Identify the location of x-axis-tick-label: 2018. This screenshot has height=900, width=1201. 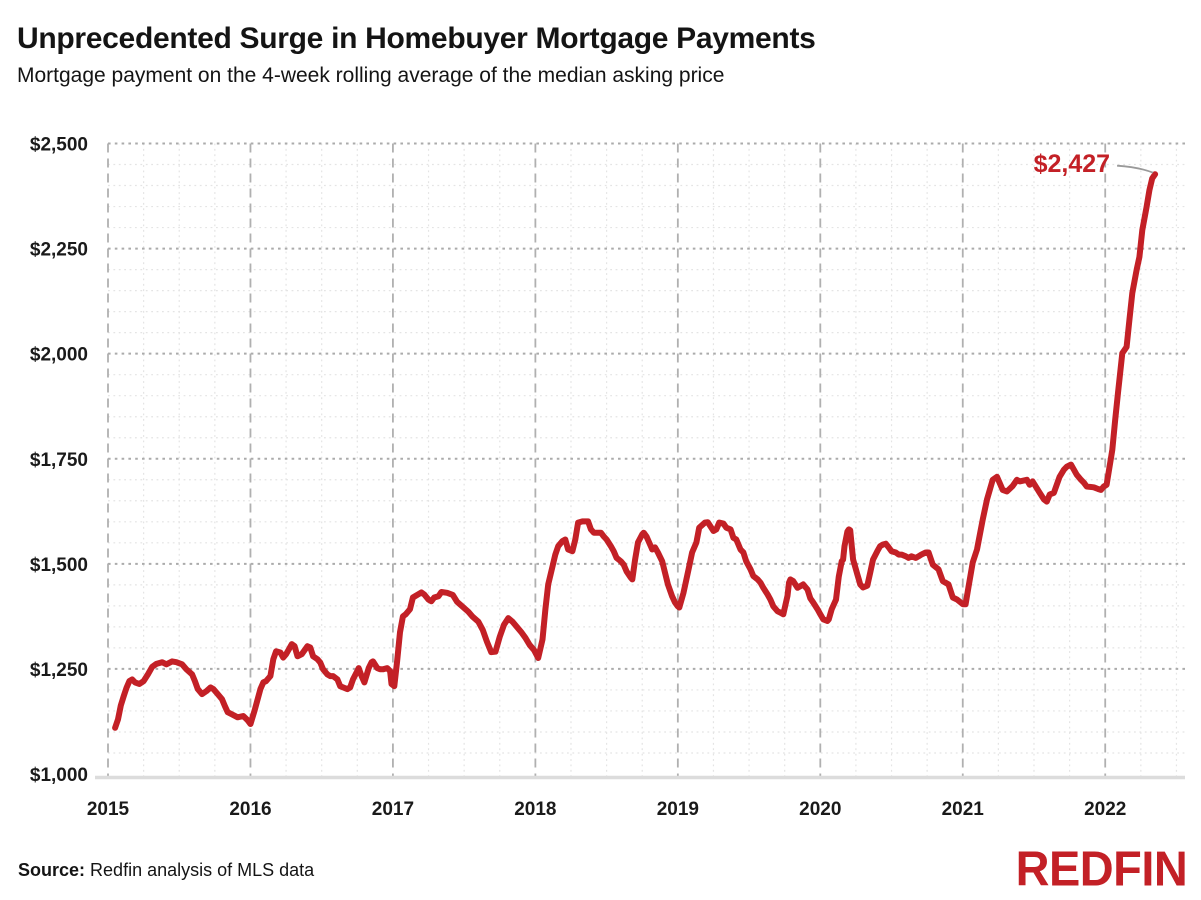
(535, 809).